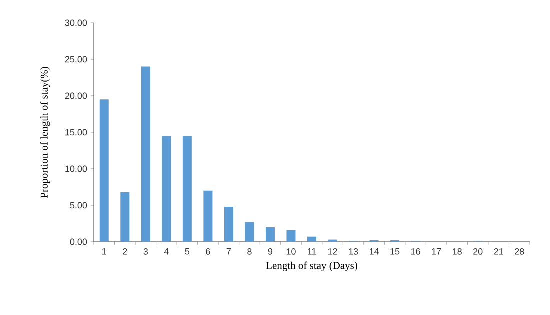 The width and height of the screenshot is (550, 315). What do you see at coordinates (228, 251) in the screenshot?
I see `x-tick-label: 7` at bounding box center [228, 251].